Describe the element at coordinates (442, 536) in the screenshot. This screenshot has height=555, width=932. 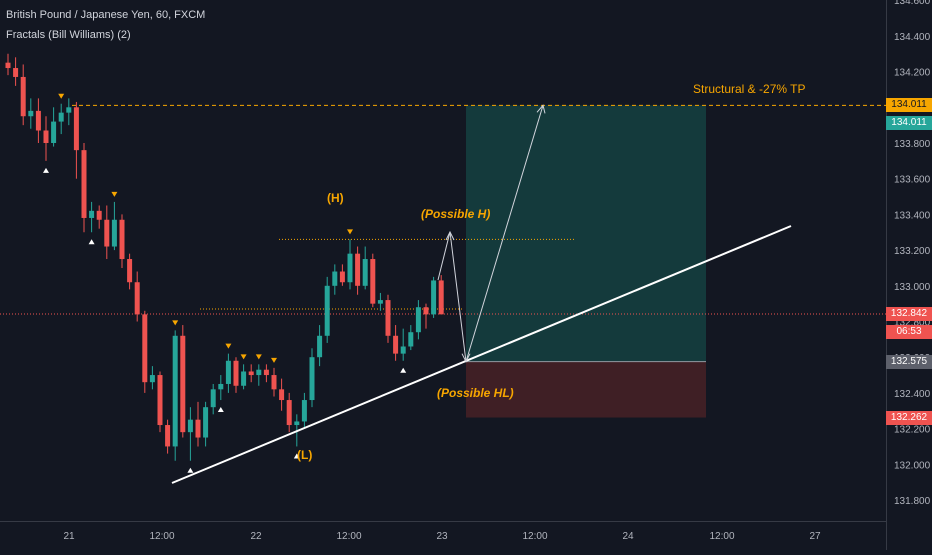
I see `time-tick-label: 23` at that location.